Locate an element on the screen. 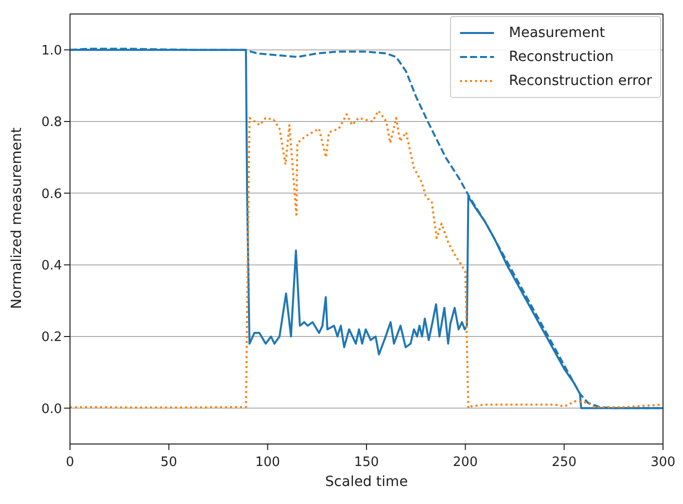 This screenshot has height=504, width=683. x-tick-label: 0 is located at coordinates (70, 462).